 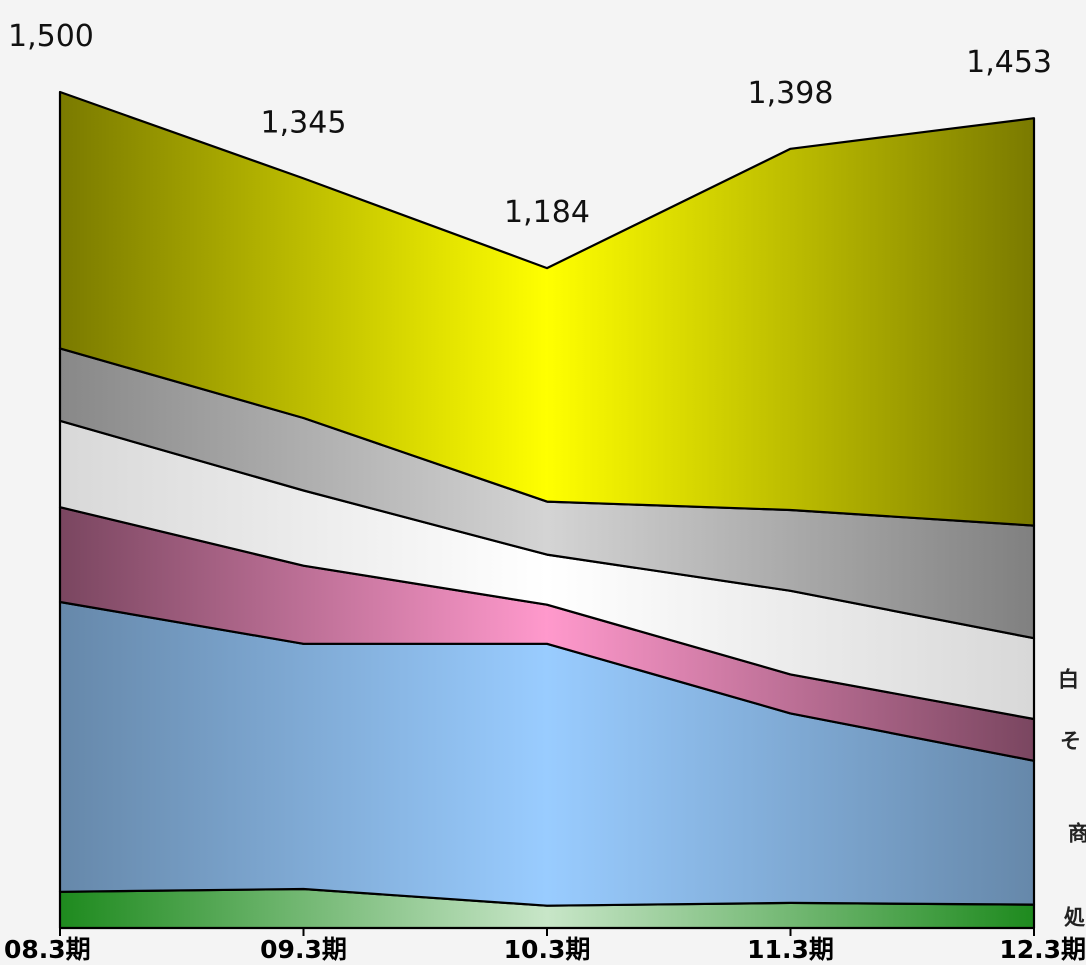 What do you see at coordinates (547, 212) in the screenshot?
I see `total-label: 1,184` at bounding box center [547, 212].